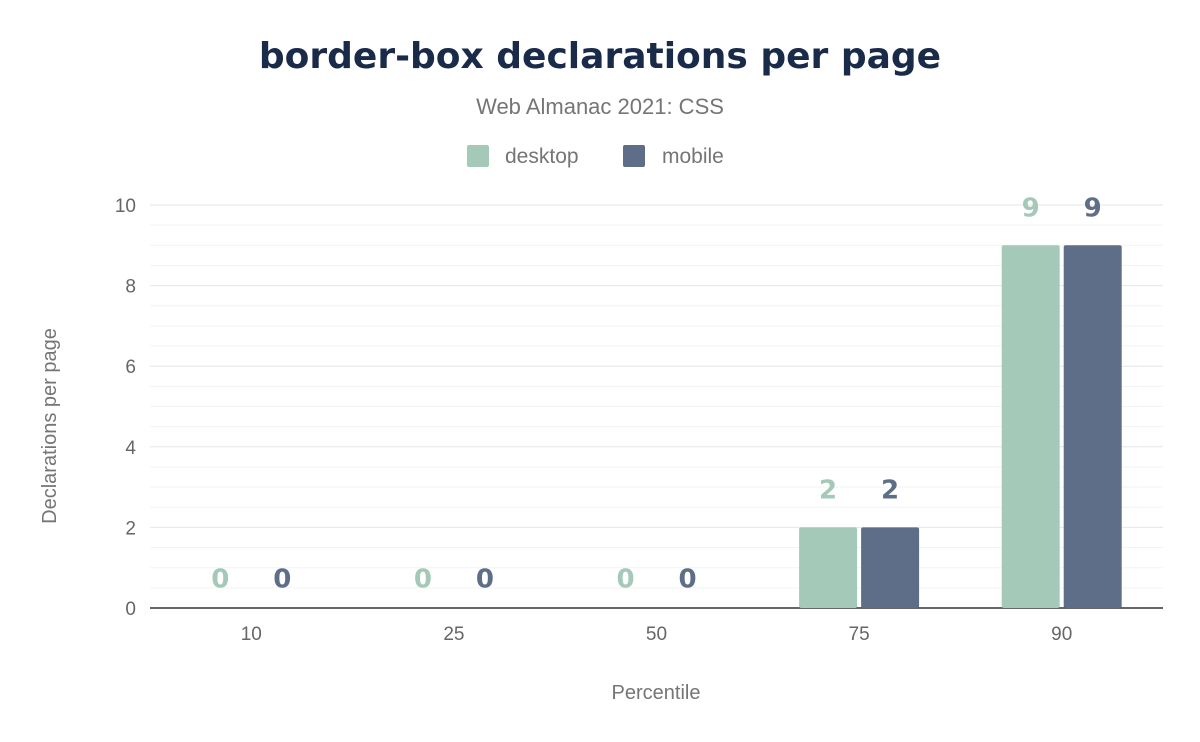 The height and width of the screenshot is (742, 1200). Describe the element at coordinates (1031, 208) in the screenshot. I see `data-label-desktop: 9` at that location.